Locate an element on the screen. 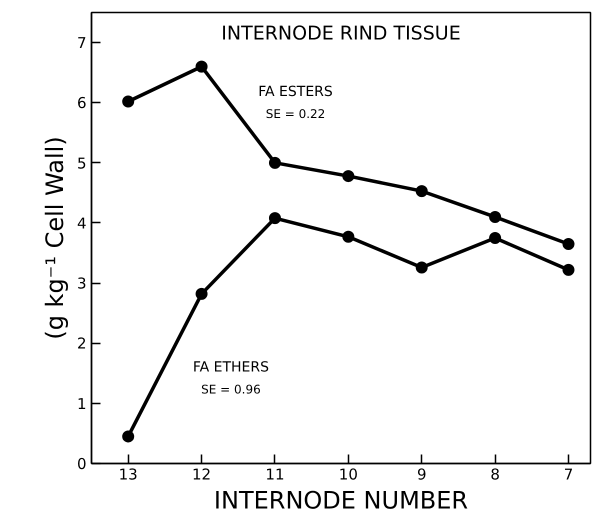 This screenshot has width=592, height=521. annotation: SE = 0.22 is located at coordinates (296, 113).